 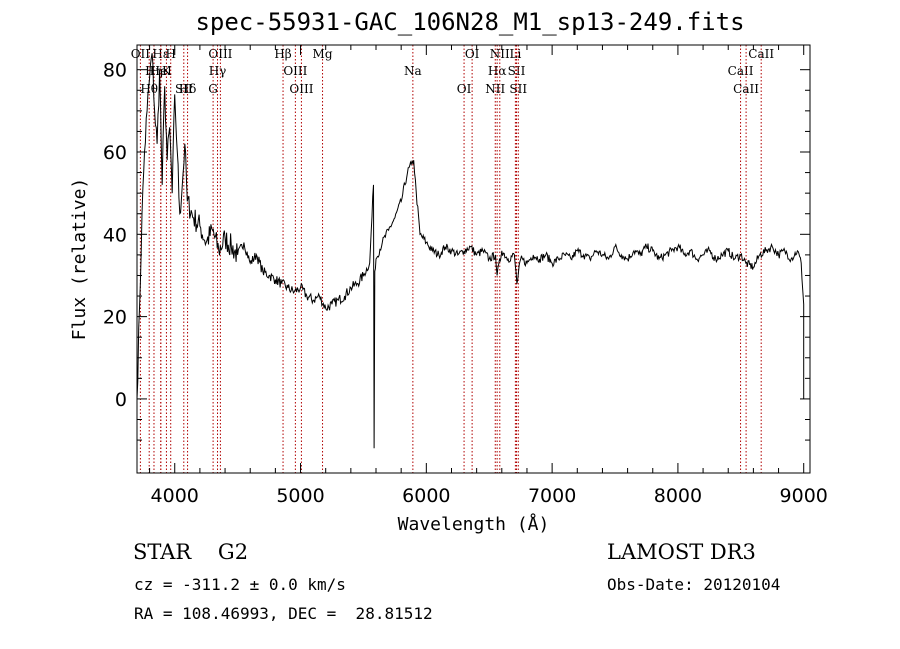 What do you see at coordinates (515, 54) in the screenshot?
I see `spectral-line-label: Li` at bounding box center [515, 54].